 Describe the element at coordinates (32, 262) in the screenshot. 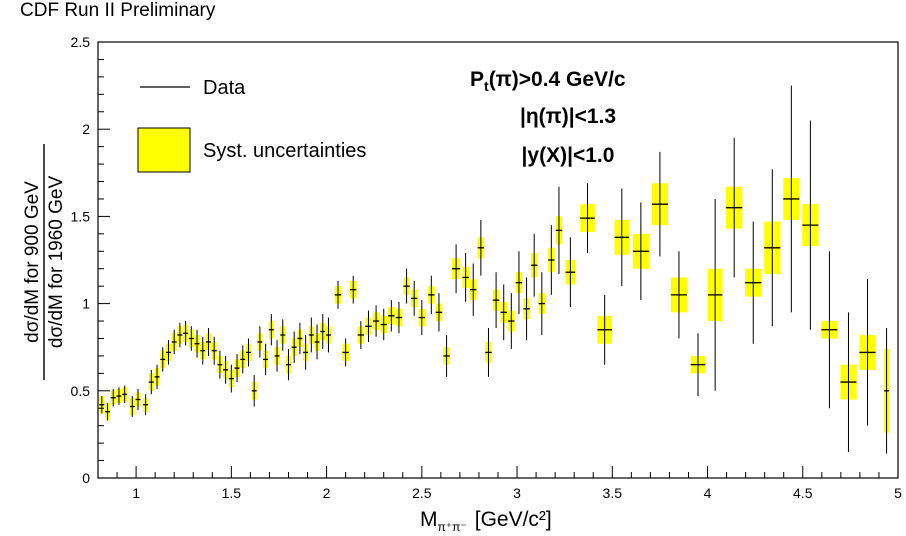

I see `y-axis-numerator: dσ/dM for 900 GeV` at that location.